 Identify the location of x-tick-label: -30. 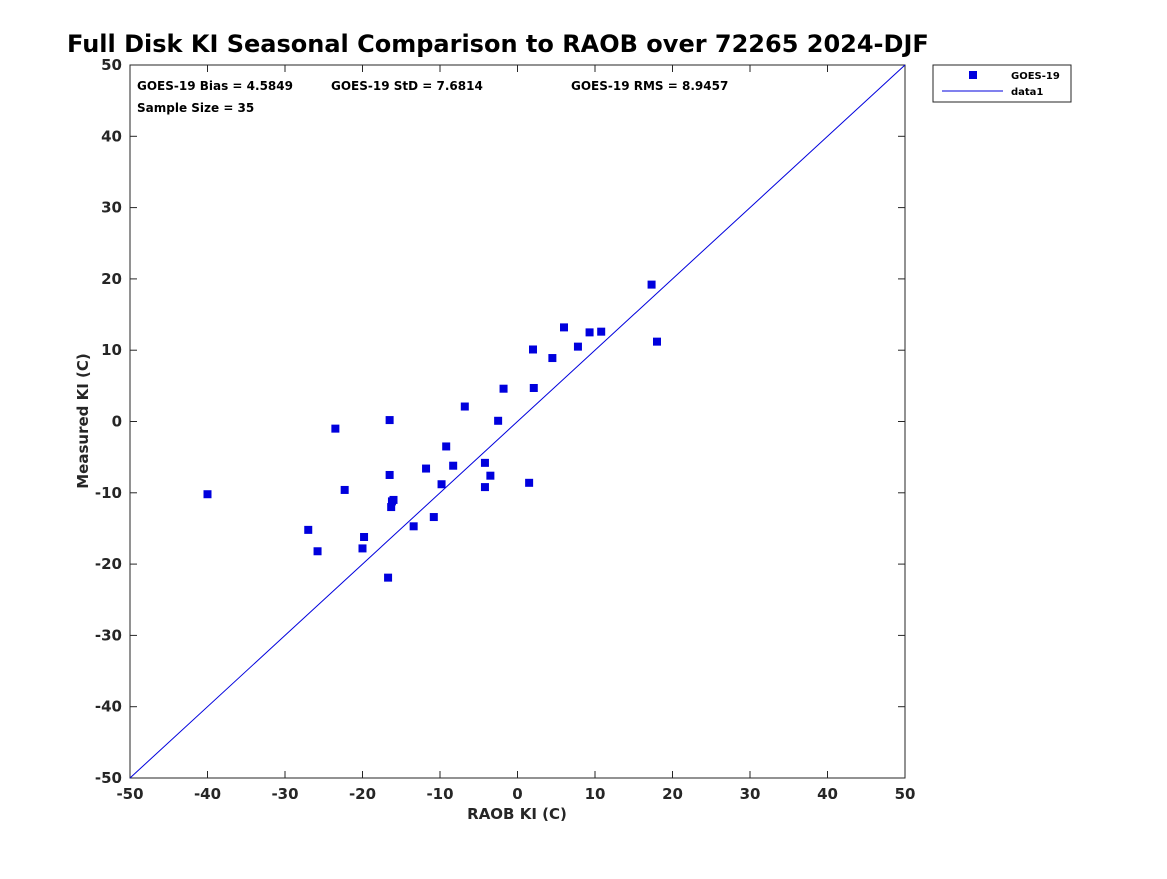
(284, 794).